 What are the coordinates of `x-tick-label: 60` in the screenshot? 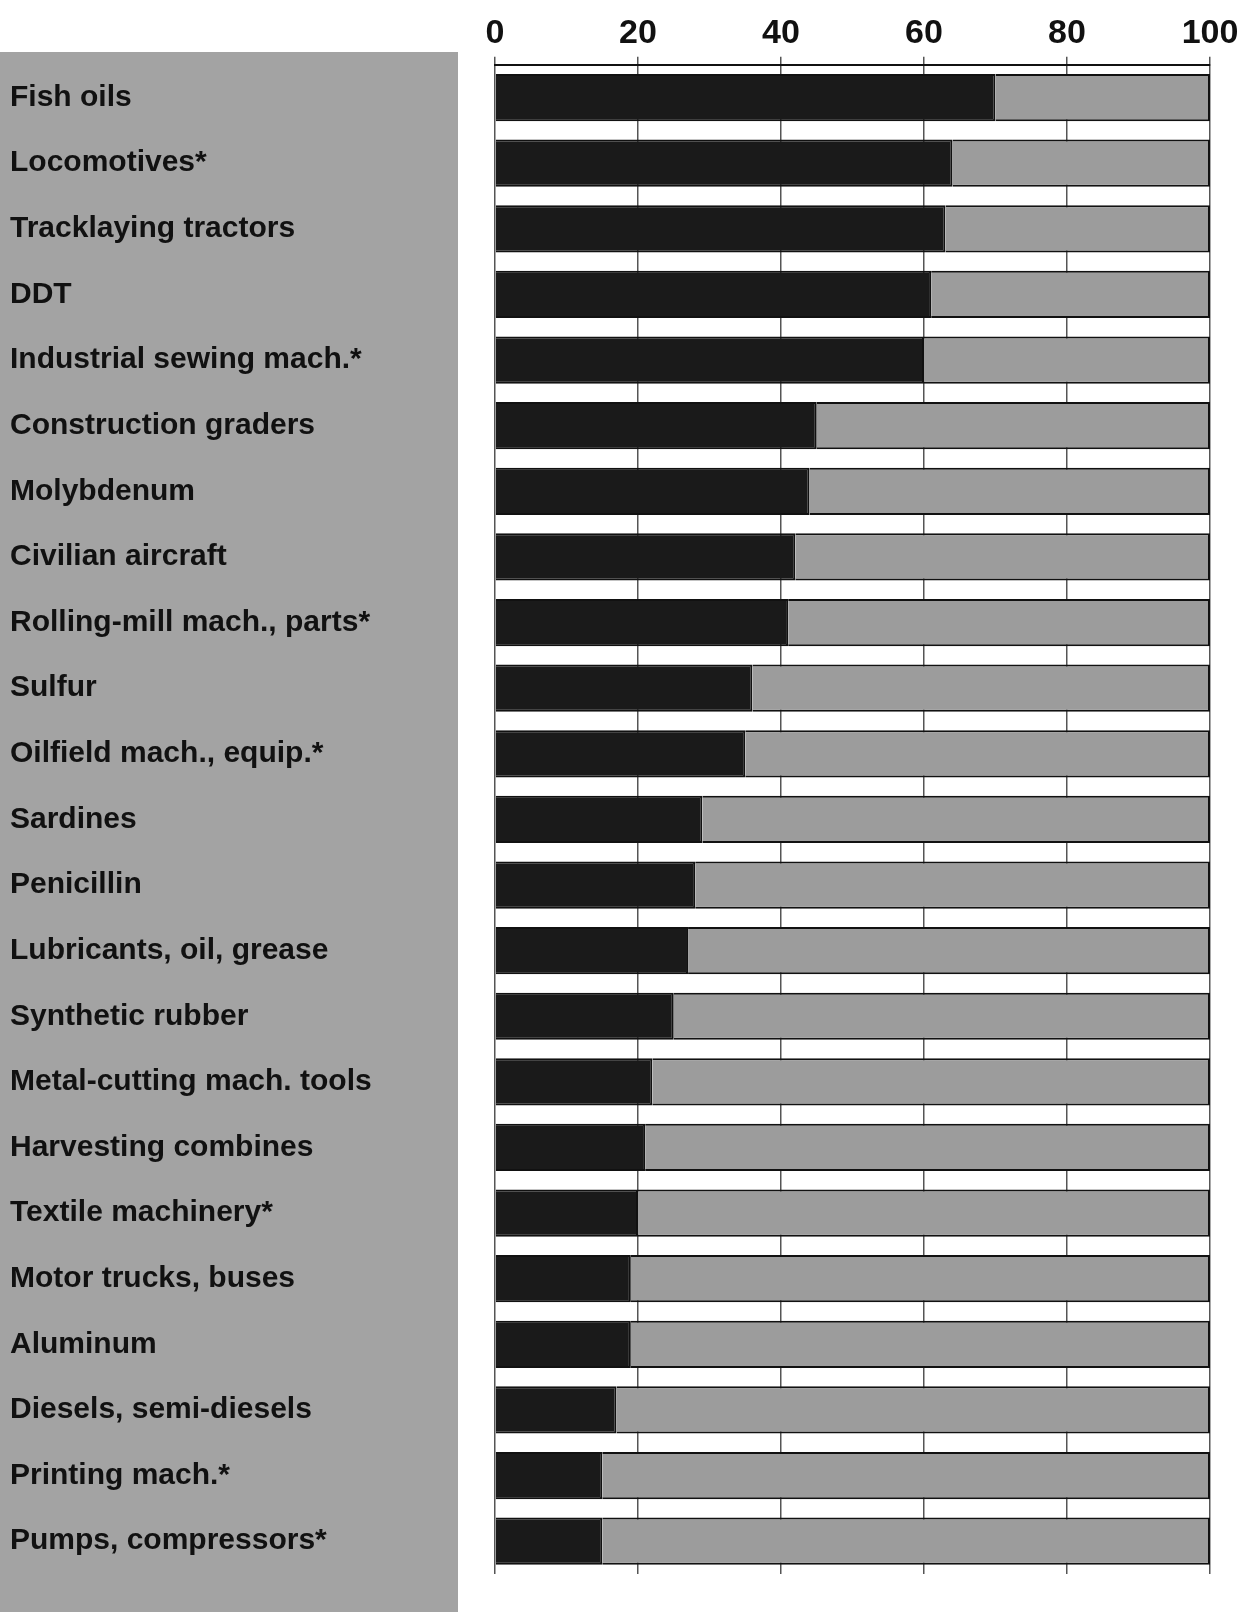 It's located at (924, 30).